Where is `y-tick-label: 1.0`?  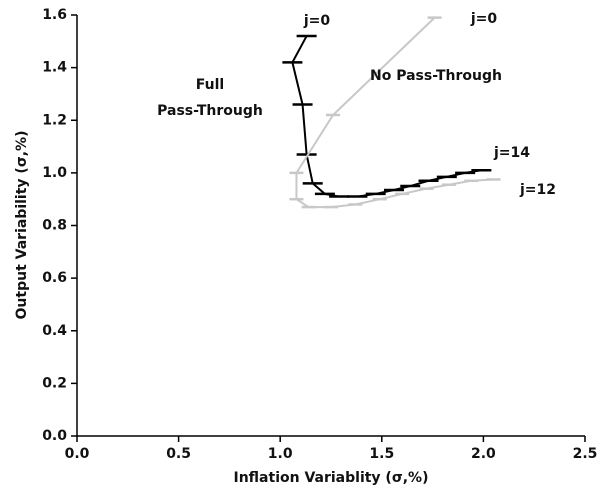
y-tick-label: 1.0 is located at coordinates (54, 173).